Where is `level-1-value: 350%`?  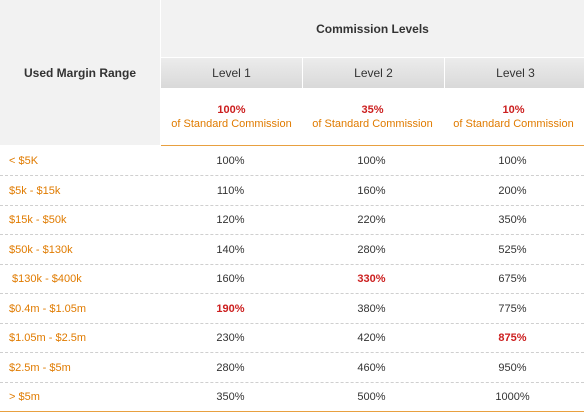 level-1-value: 350% is located at coordinates (230, 396).